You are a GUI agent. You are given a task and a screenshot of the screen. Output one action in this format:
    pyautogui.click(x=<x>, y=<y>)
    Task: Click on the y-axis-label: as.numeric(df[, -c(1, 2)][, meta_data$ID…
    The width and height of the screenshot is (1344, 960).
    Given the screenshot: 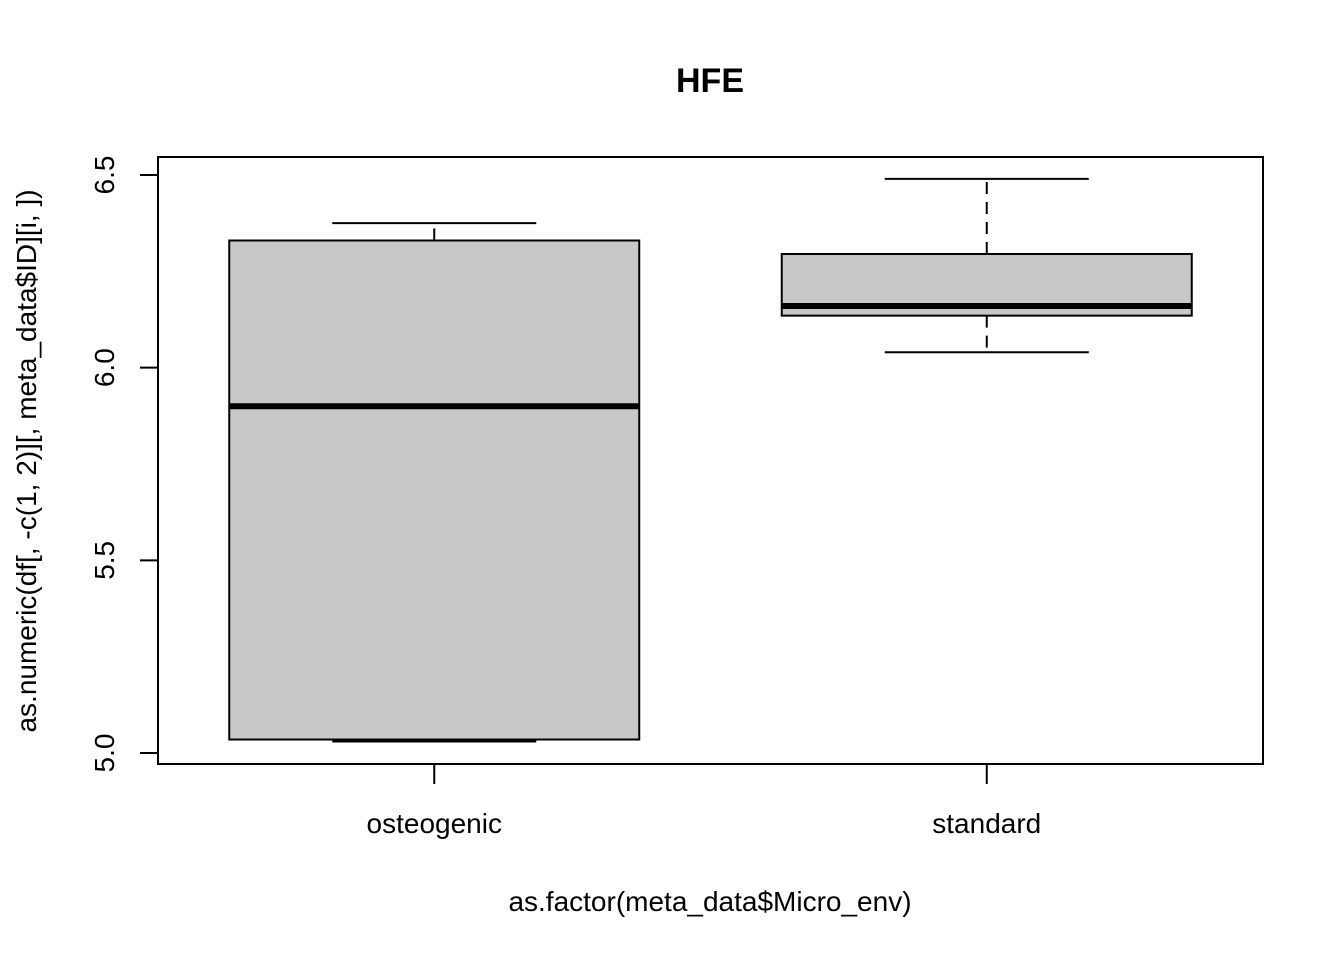 What is the action you would take?
    pyautogui.click(x=26, y=460)
    